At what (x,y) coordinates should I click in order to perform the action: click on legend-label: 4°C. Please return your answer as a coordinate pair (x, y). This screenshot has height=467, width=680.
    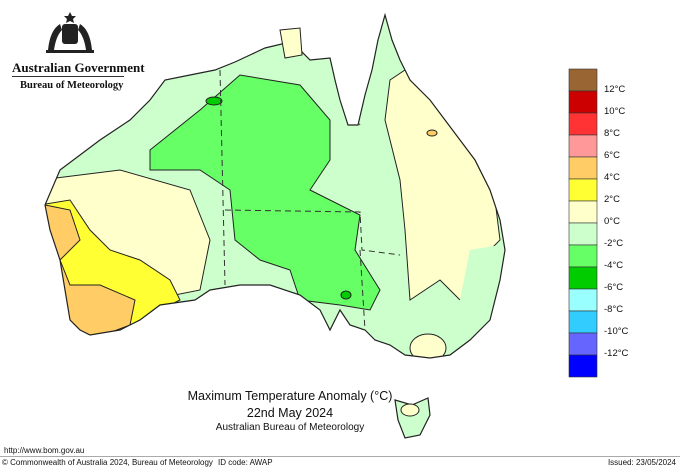
    Looking at the image, I should click on (612, 177).